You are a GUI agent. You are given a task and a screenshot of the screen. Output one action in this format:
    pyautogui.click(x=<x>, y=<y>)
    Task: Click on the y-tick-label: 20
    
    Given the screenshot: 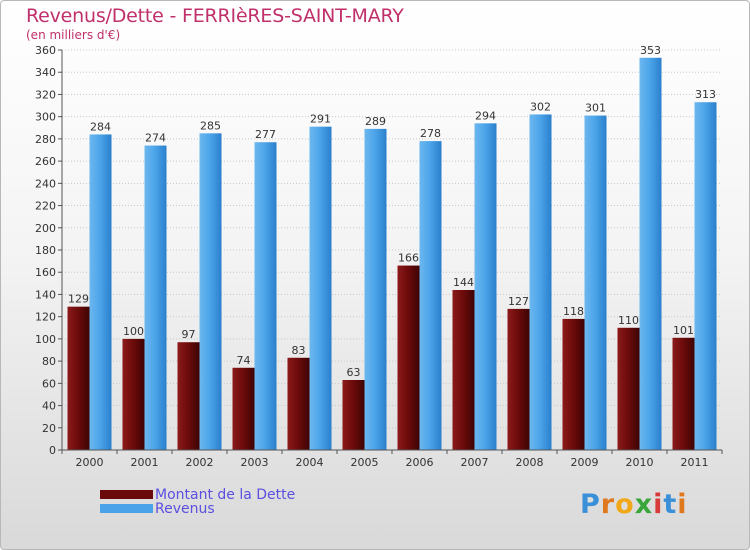 What is the action you would take?
    pyautogui.click(x=49, y=428)
    